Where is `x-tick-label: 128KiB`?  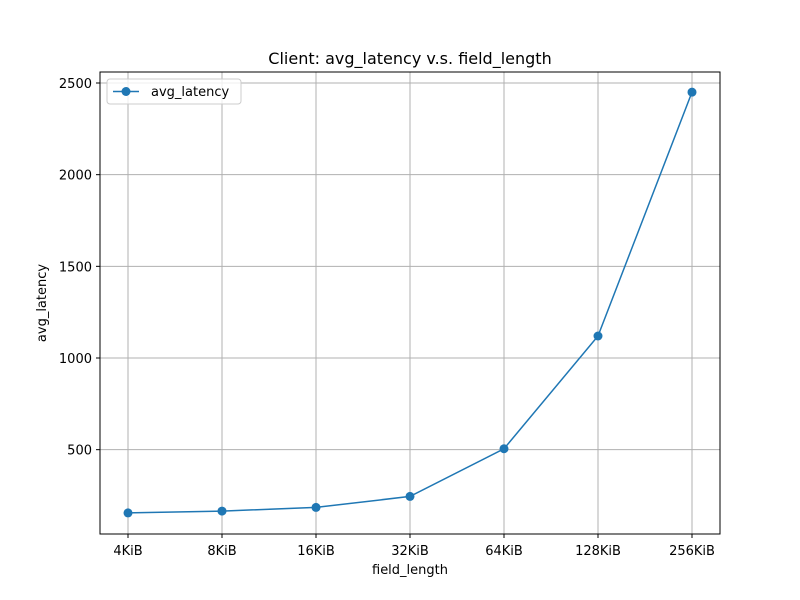
x-tick-label: 128KiB is located at coordinates (598, 551).